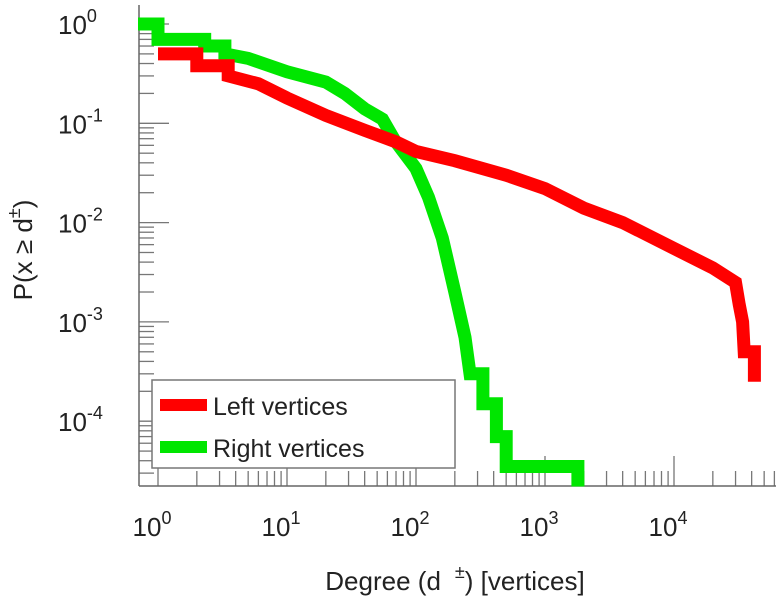 The image size is (778, 605). I want to click on y-tick-labels: 10⁰ 10⁻¹ 10⁻² 10⁻³ 10⁻⁴, so click(80, 221).